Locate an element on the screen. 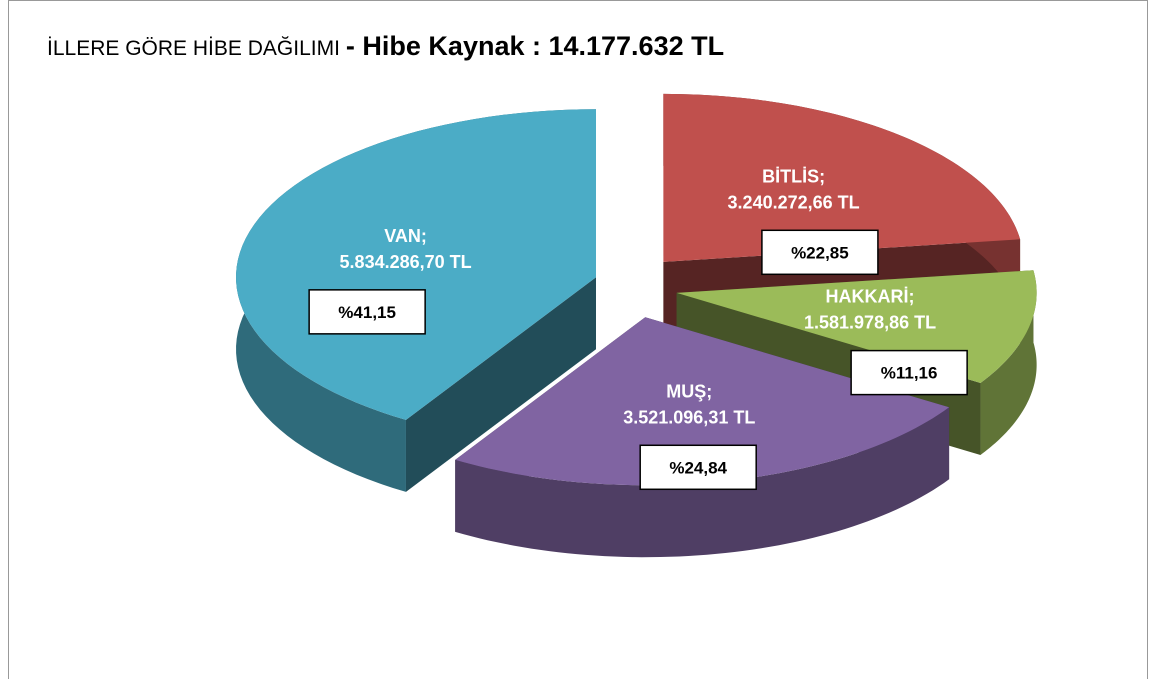 Image resolution: width=1158 pixels, height=679 pixels. percent-label: %24,84 is located at coordinates (698, 467).